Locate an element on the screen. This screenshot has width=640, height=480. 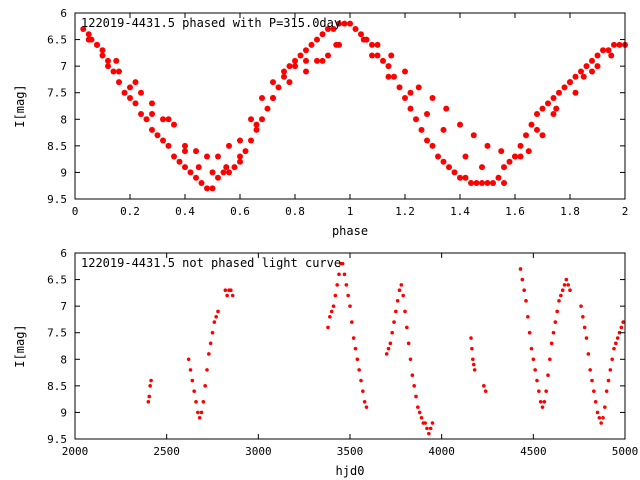
unphased-y-tick-label: 6 is located at coordinates (63, 253).